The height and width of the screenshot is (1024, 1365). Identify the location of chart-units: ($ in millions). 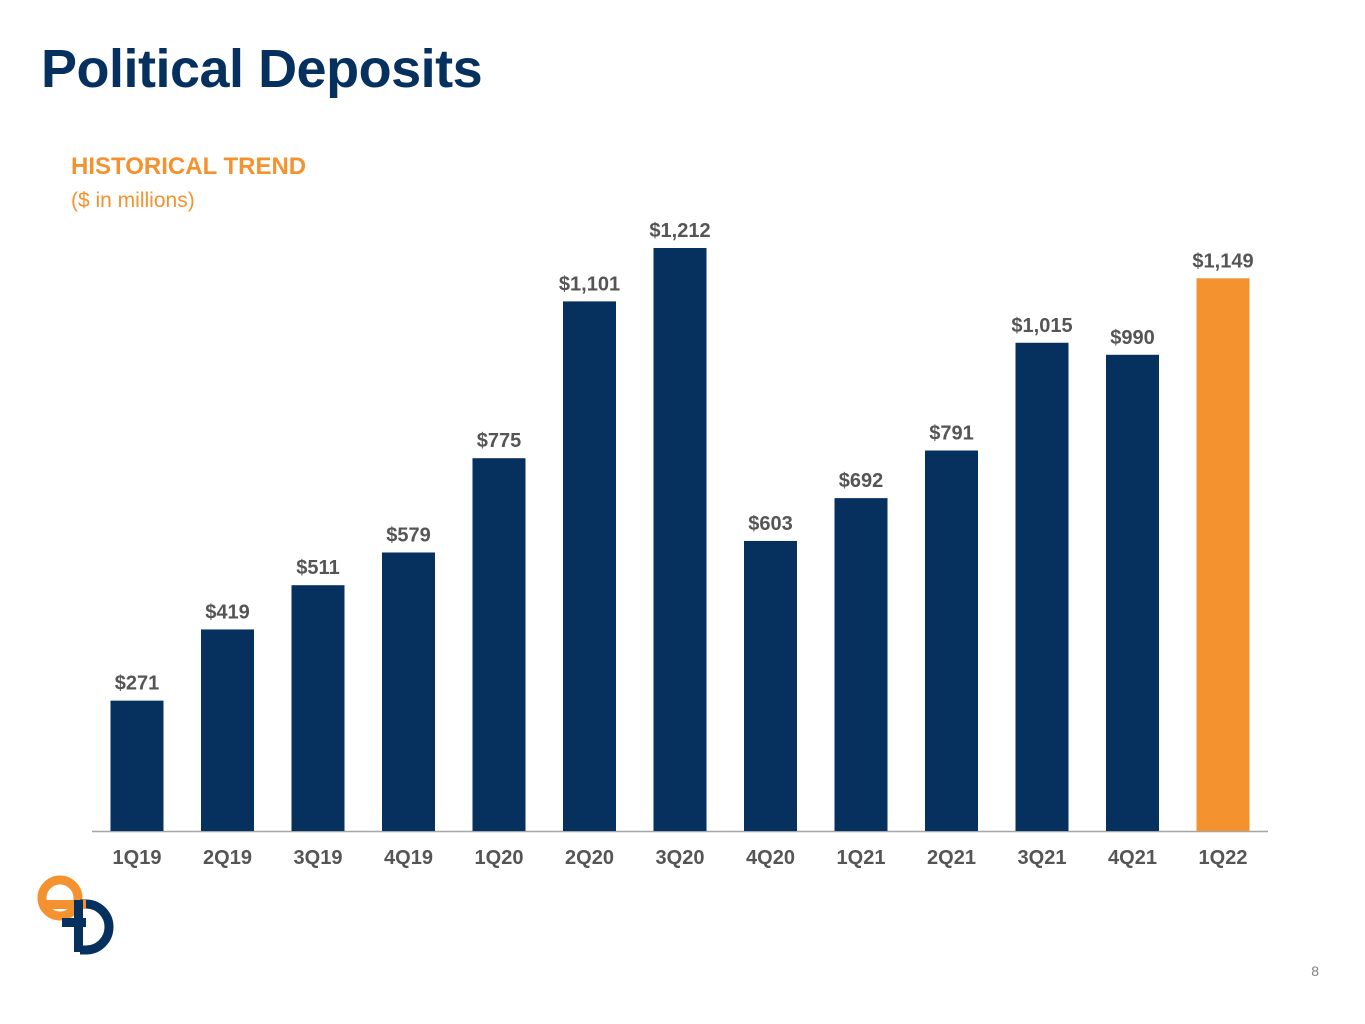
(133, 200).